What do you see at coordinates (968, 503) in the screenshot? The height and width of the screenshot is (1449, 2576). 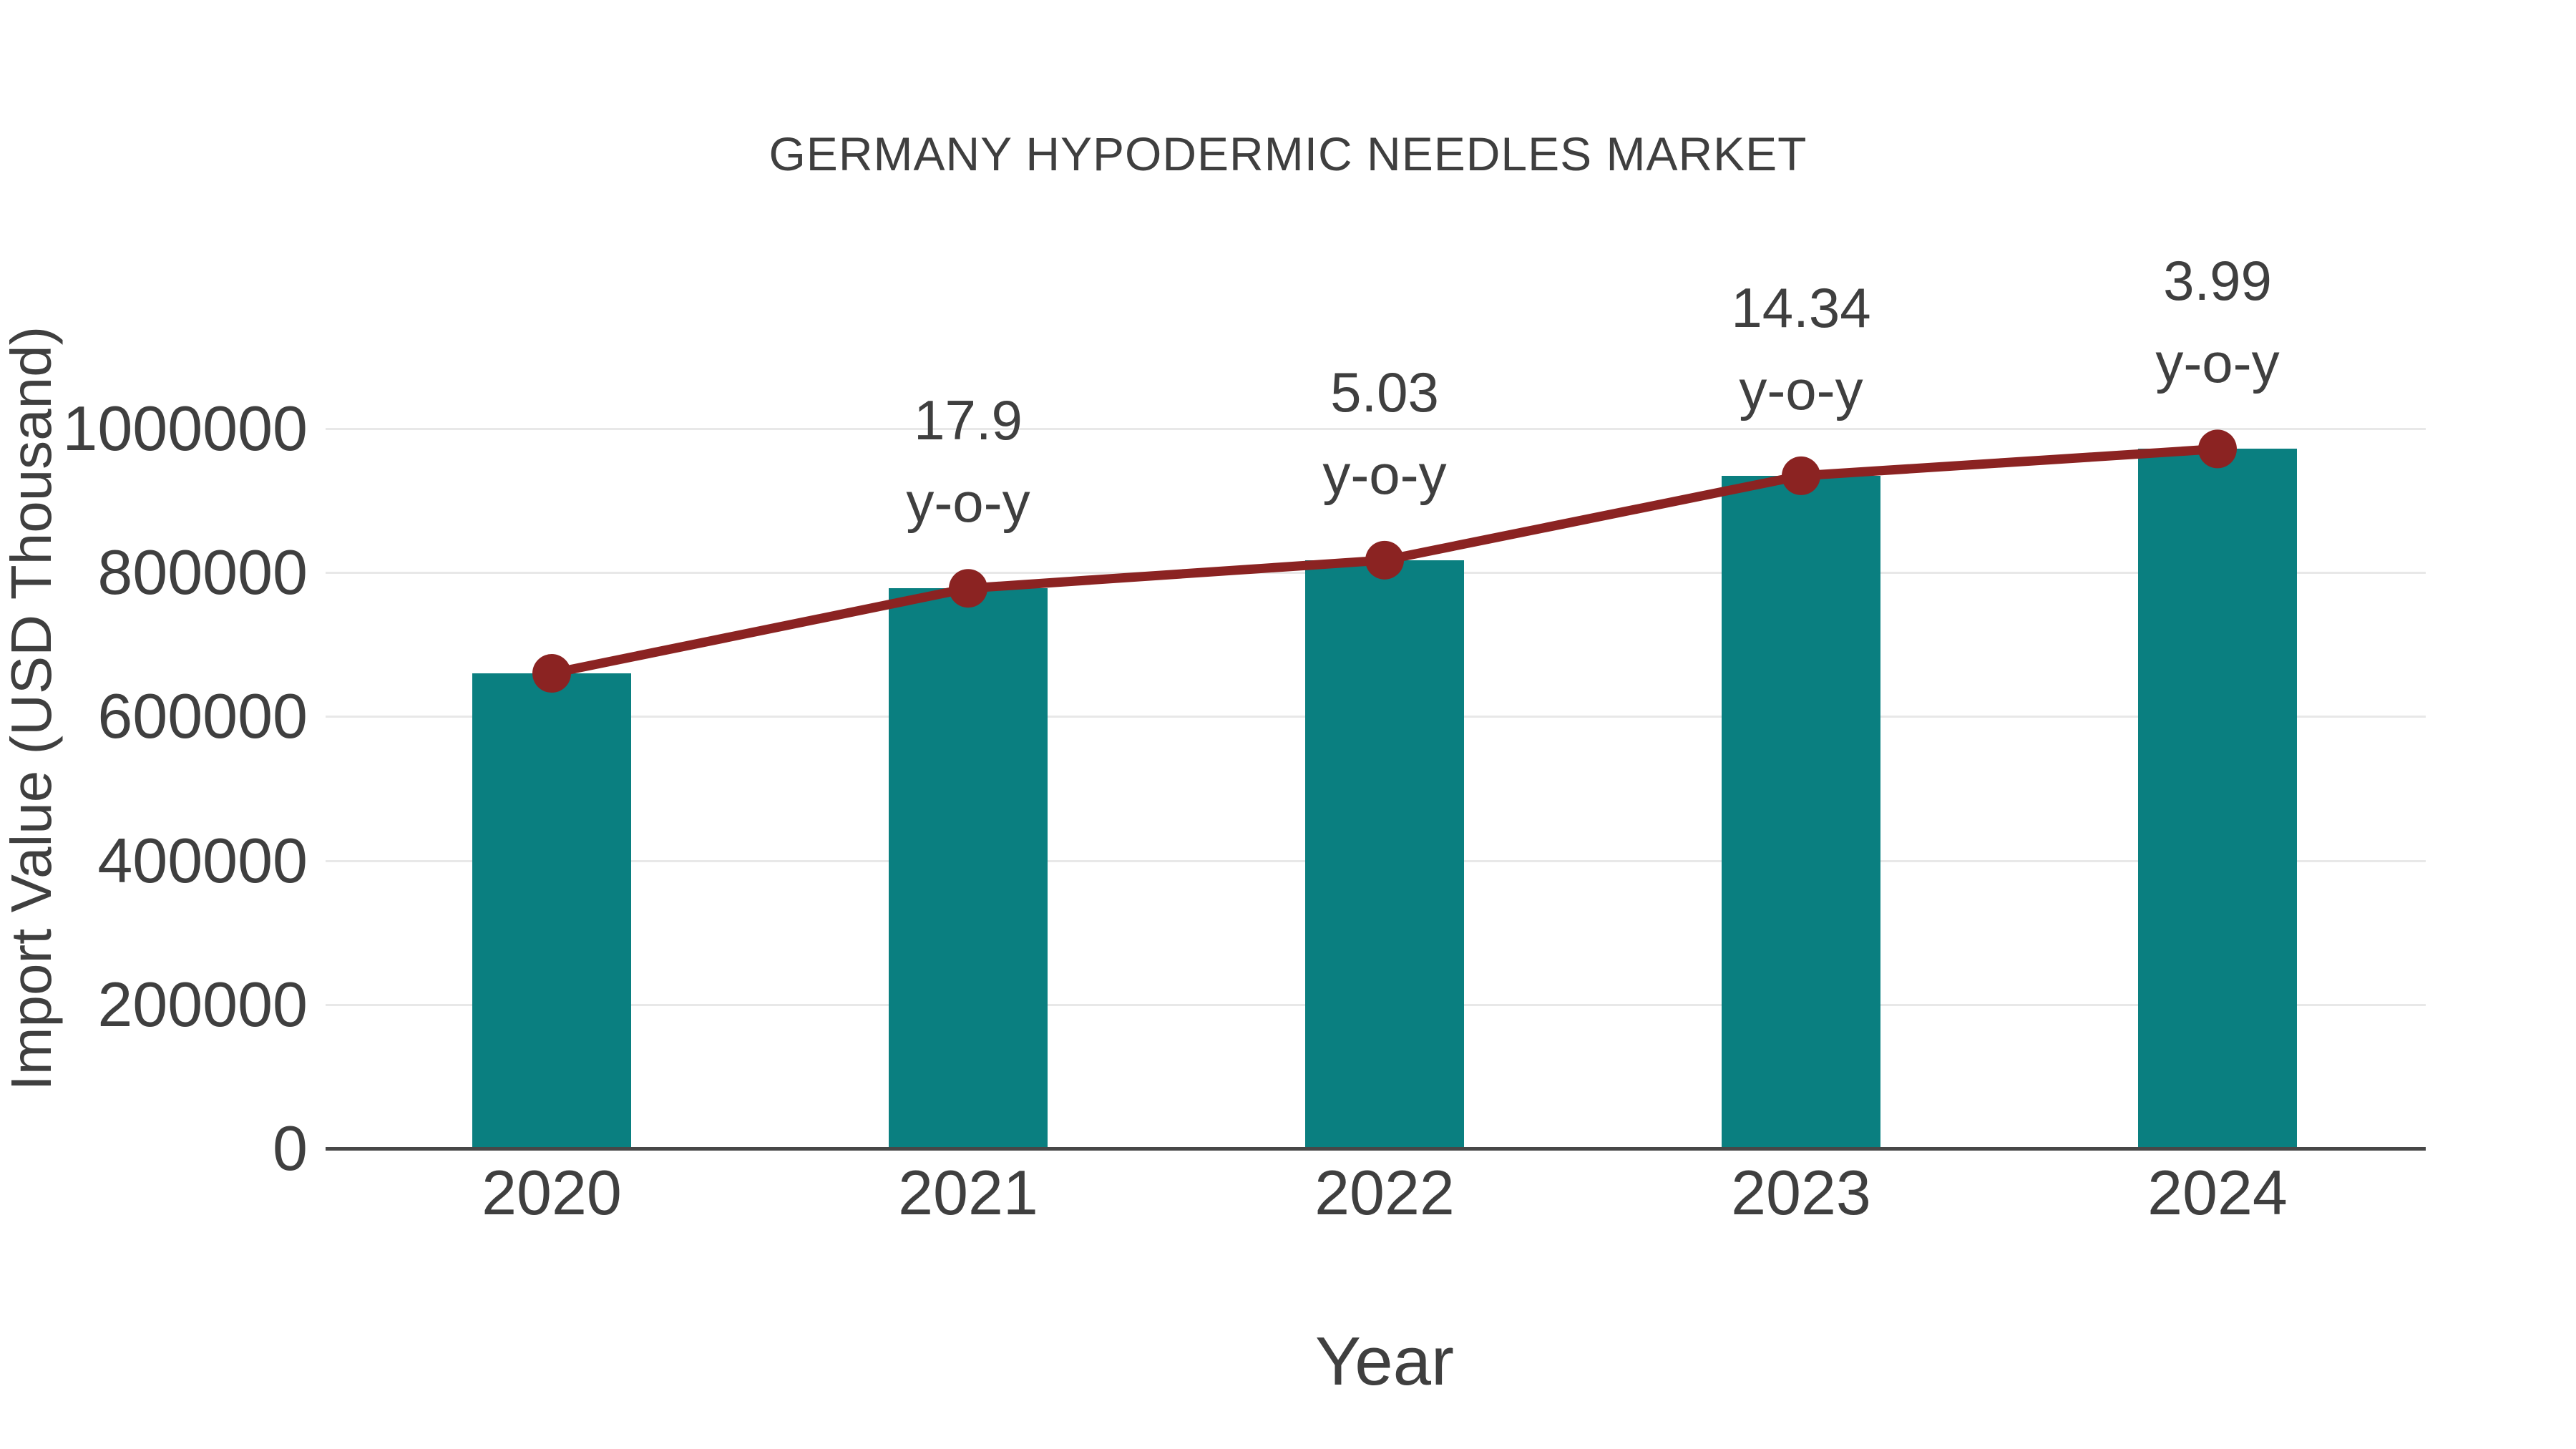 I see `growth-suffix-label-2021: y-o-y` at bounding box center [968, 503].